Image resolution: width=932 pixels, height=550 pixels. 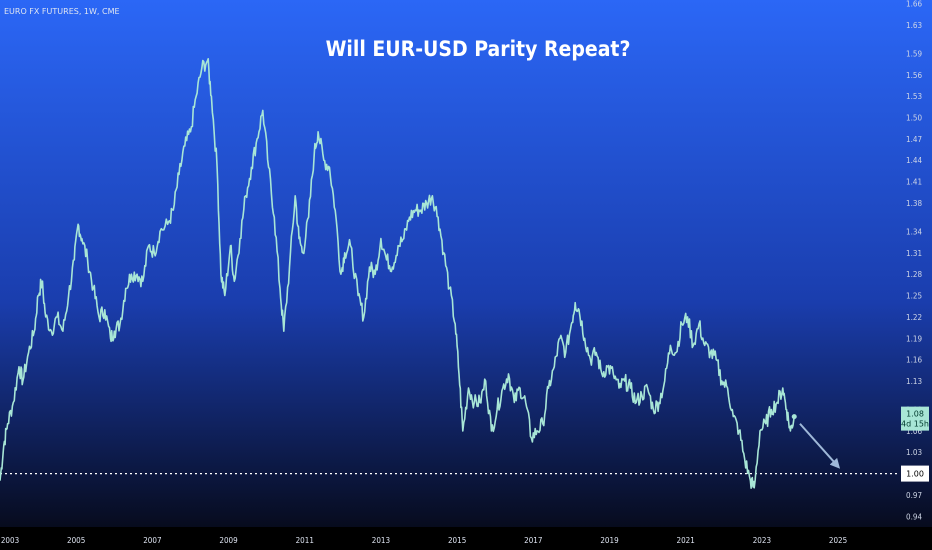 What do you see at coordinates (914, 338) in the screenshot?
I see `y-tick-label: 1.19` at bounding box center [914, 338].